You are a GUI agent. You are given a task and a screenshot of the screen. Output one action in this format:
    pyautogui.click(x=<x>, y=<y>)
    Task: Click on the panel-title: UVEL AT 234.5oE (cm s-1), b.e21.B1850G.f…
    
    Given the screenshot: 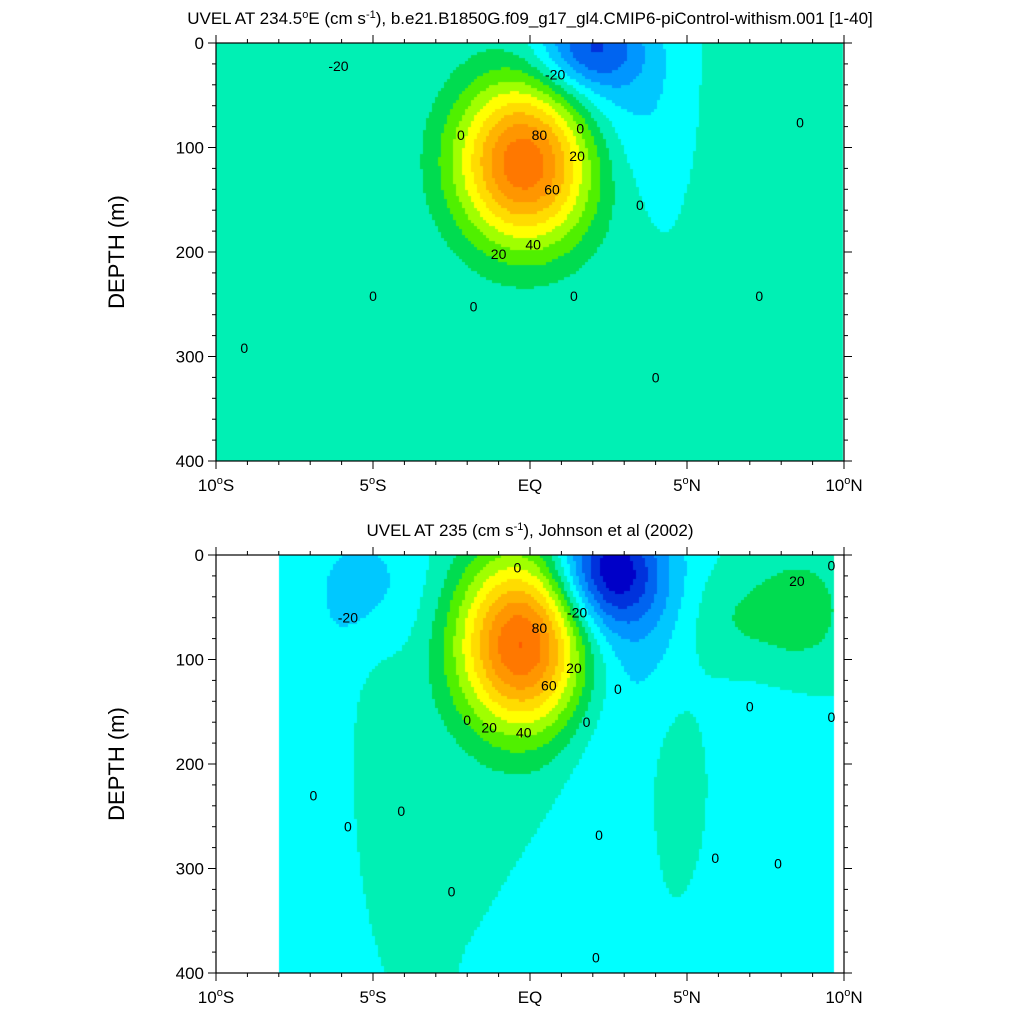 What is the action you would take?
    pyautogui.click(x=530, y=18)
    